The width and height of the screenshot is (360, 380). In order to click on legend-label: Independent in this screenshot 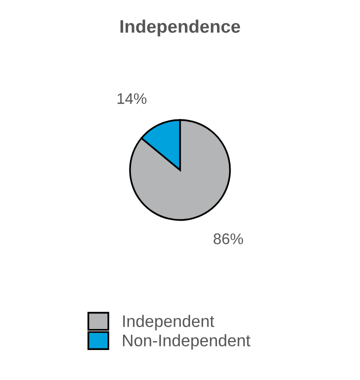, I will do `click(168, 322)`.